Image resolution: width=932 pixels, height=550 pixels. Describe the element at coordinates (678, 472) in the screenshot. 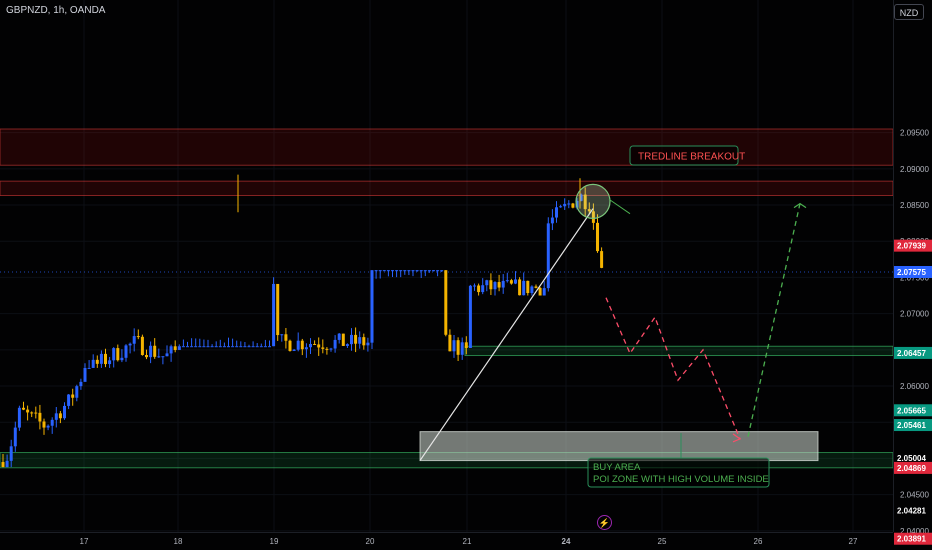

I see `buy-label-box` at that location.